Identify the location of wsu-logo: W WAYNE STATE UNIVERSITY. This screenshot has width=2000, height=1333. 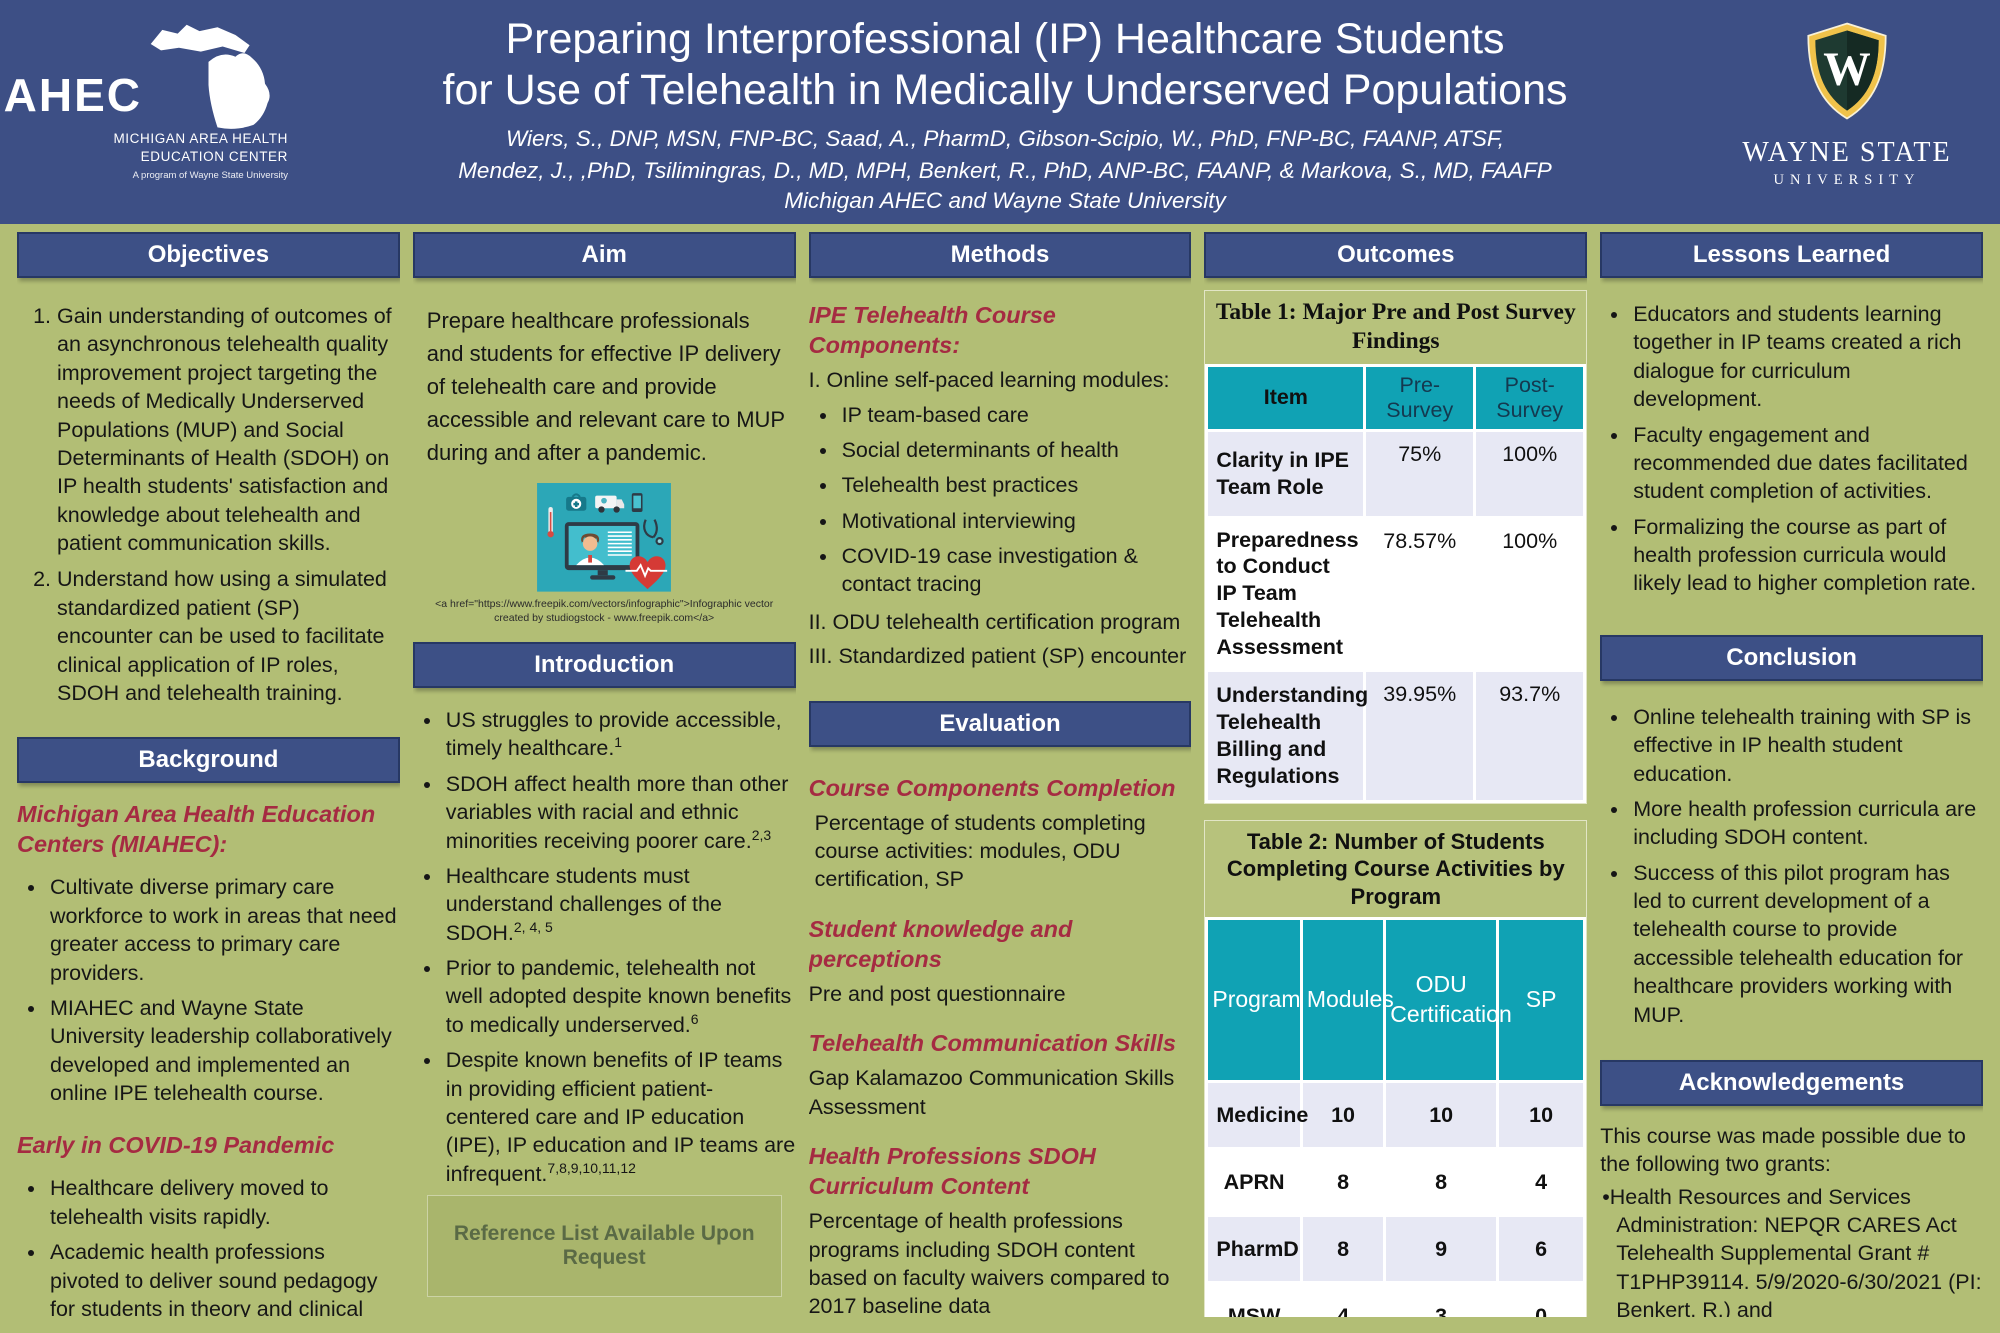
(1847, 104).